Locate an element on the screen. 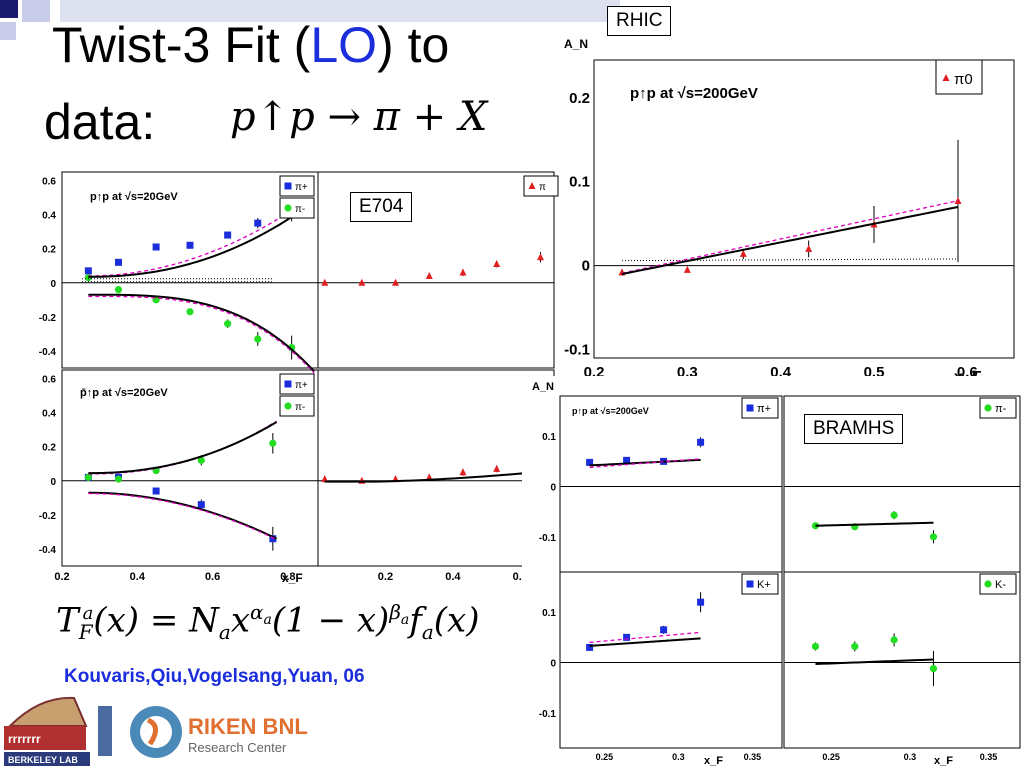 This screenshot has width=1024, height=768. brahms-xlabel-left: x_F is located at coordinates (713, 761).